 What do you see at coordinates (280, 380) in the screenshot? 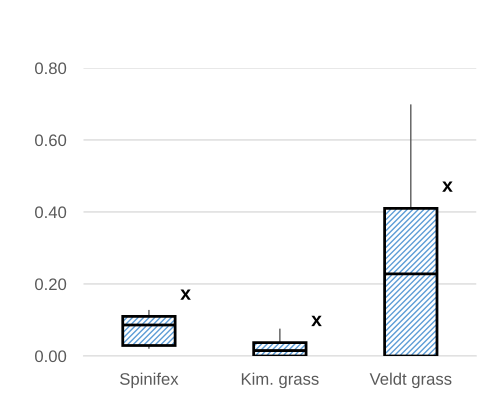
I see `x-tick-label: Kim. grass` at bounding box center [280, 380].